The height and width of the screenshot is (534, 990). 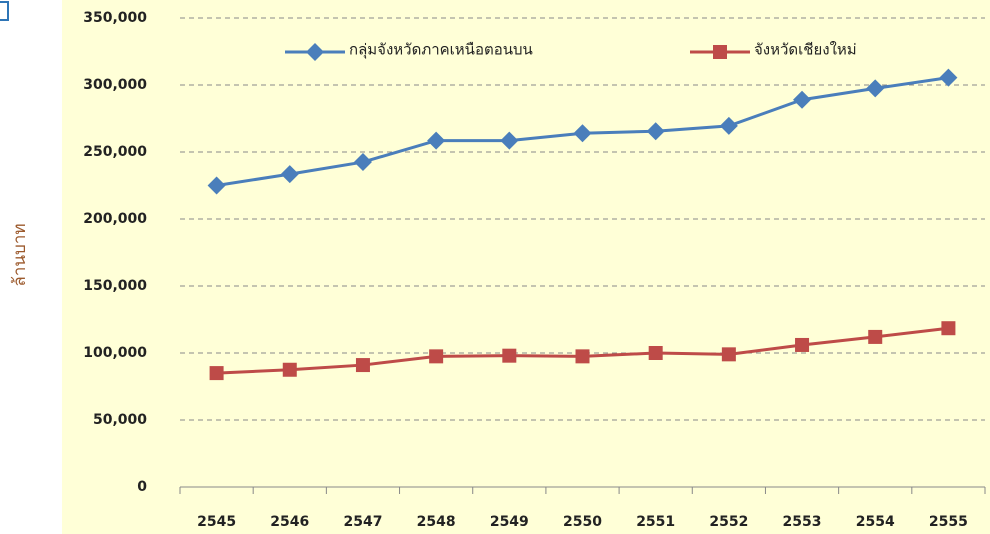 What do you see at coordinates (441, 50) in the screenshot?
I see `legend-label: กลุ่มจังหวัดภาคเหนือตอนบน` at bounding box center [441, 50].